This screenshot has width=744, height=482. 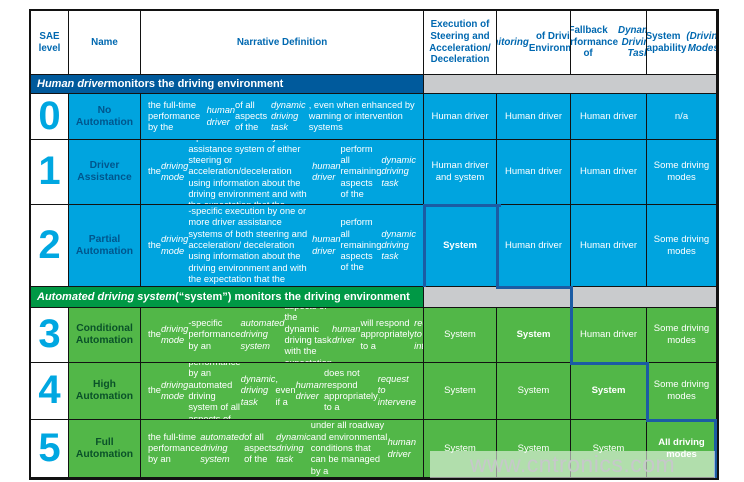 I want to click on sae-level-number: 0, so click(x=50, y=117).